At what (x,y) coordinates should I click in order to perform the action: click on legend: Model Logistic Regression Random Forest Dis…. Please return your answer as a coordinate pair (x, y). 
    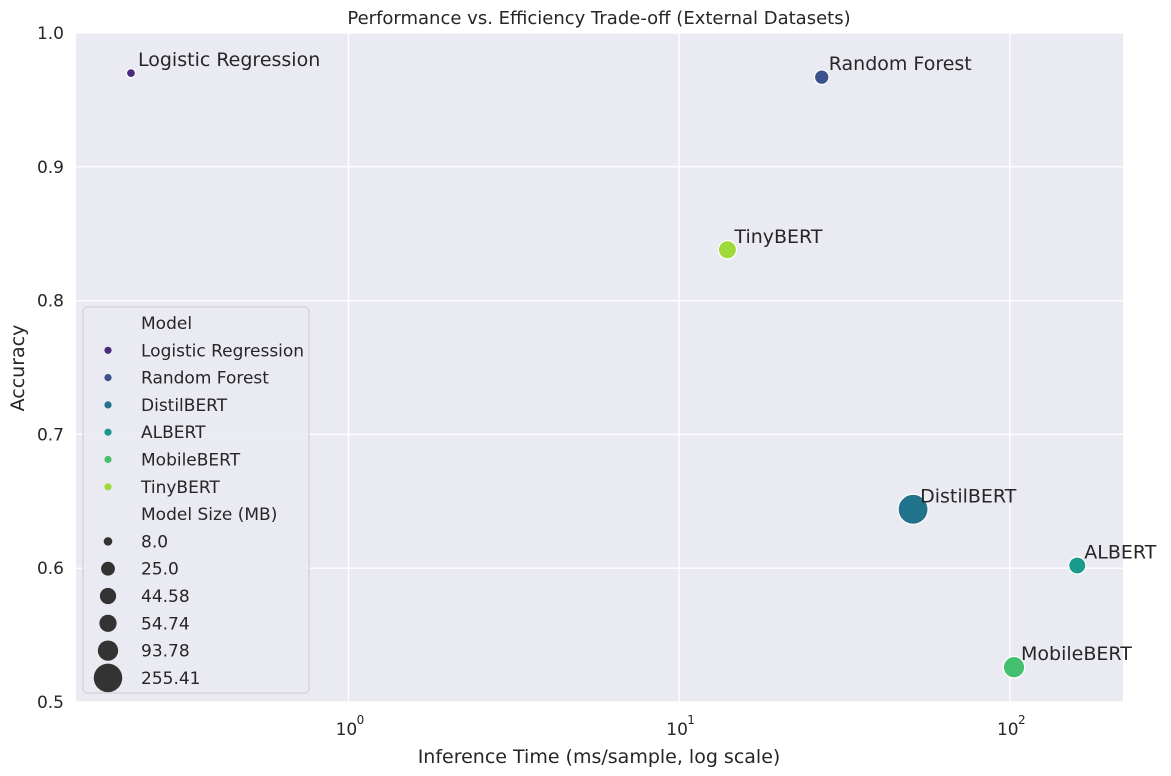
    Looking at the image, I should click on (196, 500).